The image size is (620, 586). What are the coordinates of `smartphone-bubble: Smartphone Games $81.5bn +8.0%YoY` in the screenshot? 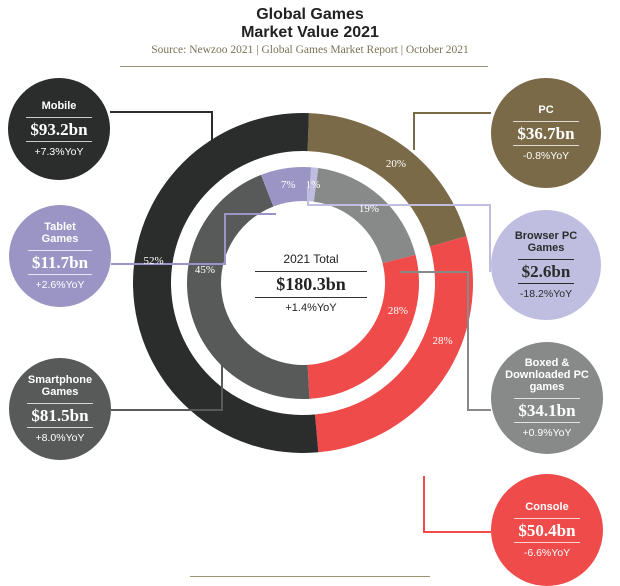 It's located at (60, 409).